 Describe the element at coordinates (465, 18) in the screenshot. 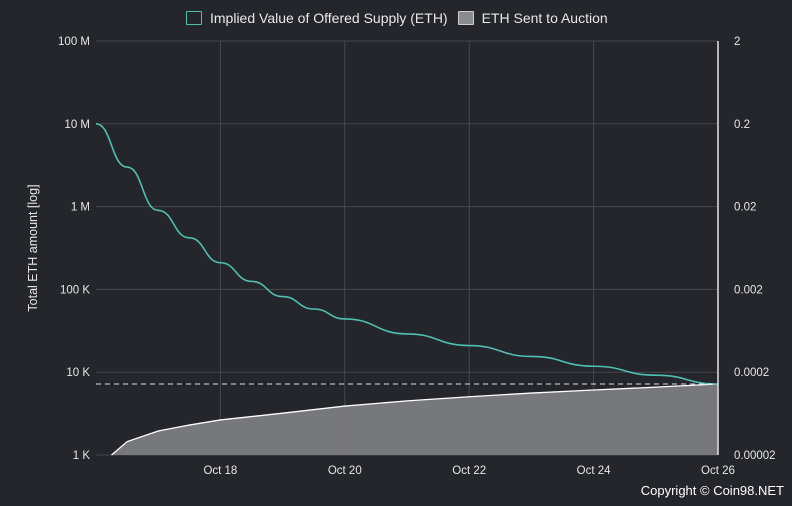

I see `legend-swatch-gray` at that location.